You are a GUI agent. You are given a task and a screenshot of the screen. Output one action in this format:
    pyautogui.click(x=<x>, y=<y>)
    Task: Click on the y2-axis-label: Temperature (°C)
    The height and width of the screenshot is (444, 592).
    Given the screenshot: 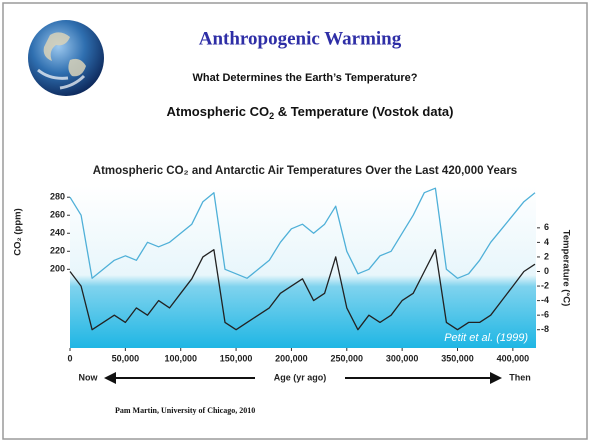 What is the action you would take?
    pyautogui.click(x=565, y=268)
    